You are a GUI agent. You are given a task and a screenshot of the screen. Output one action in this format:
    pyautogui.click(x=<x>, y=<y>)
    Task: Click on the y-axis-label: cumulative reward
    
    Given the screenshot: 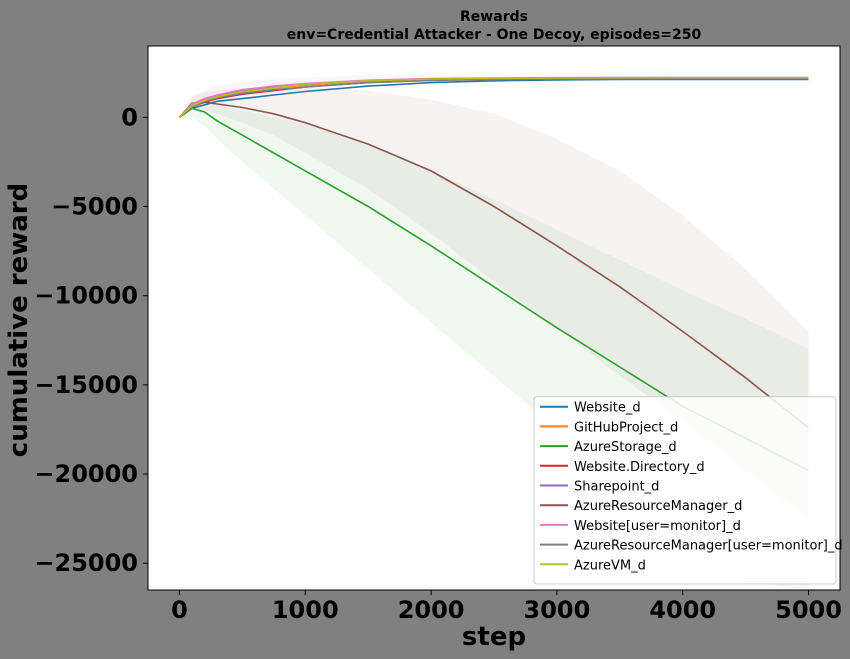 What is the action you would take?
    pyautogui.click(x=19, y=320)
    